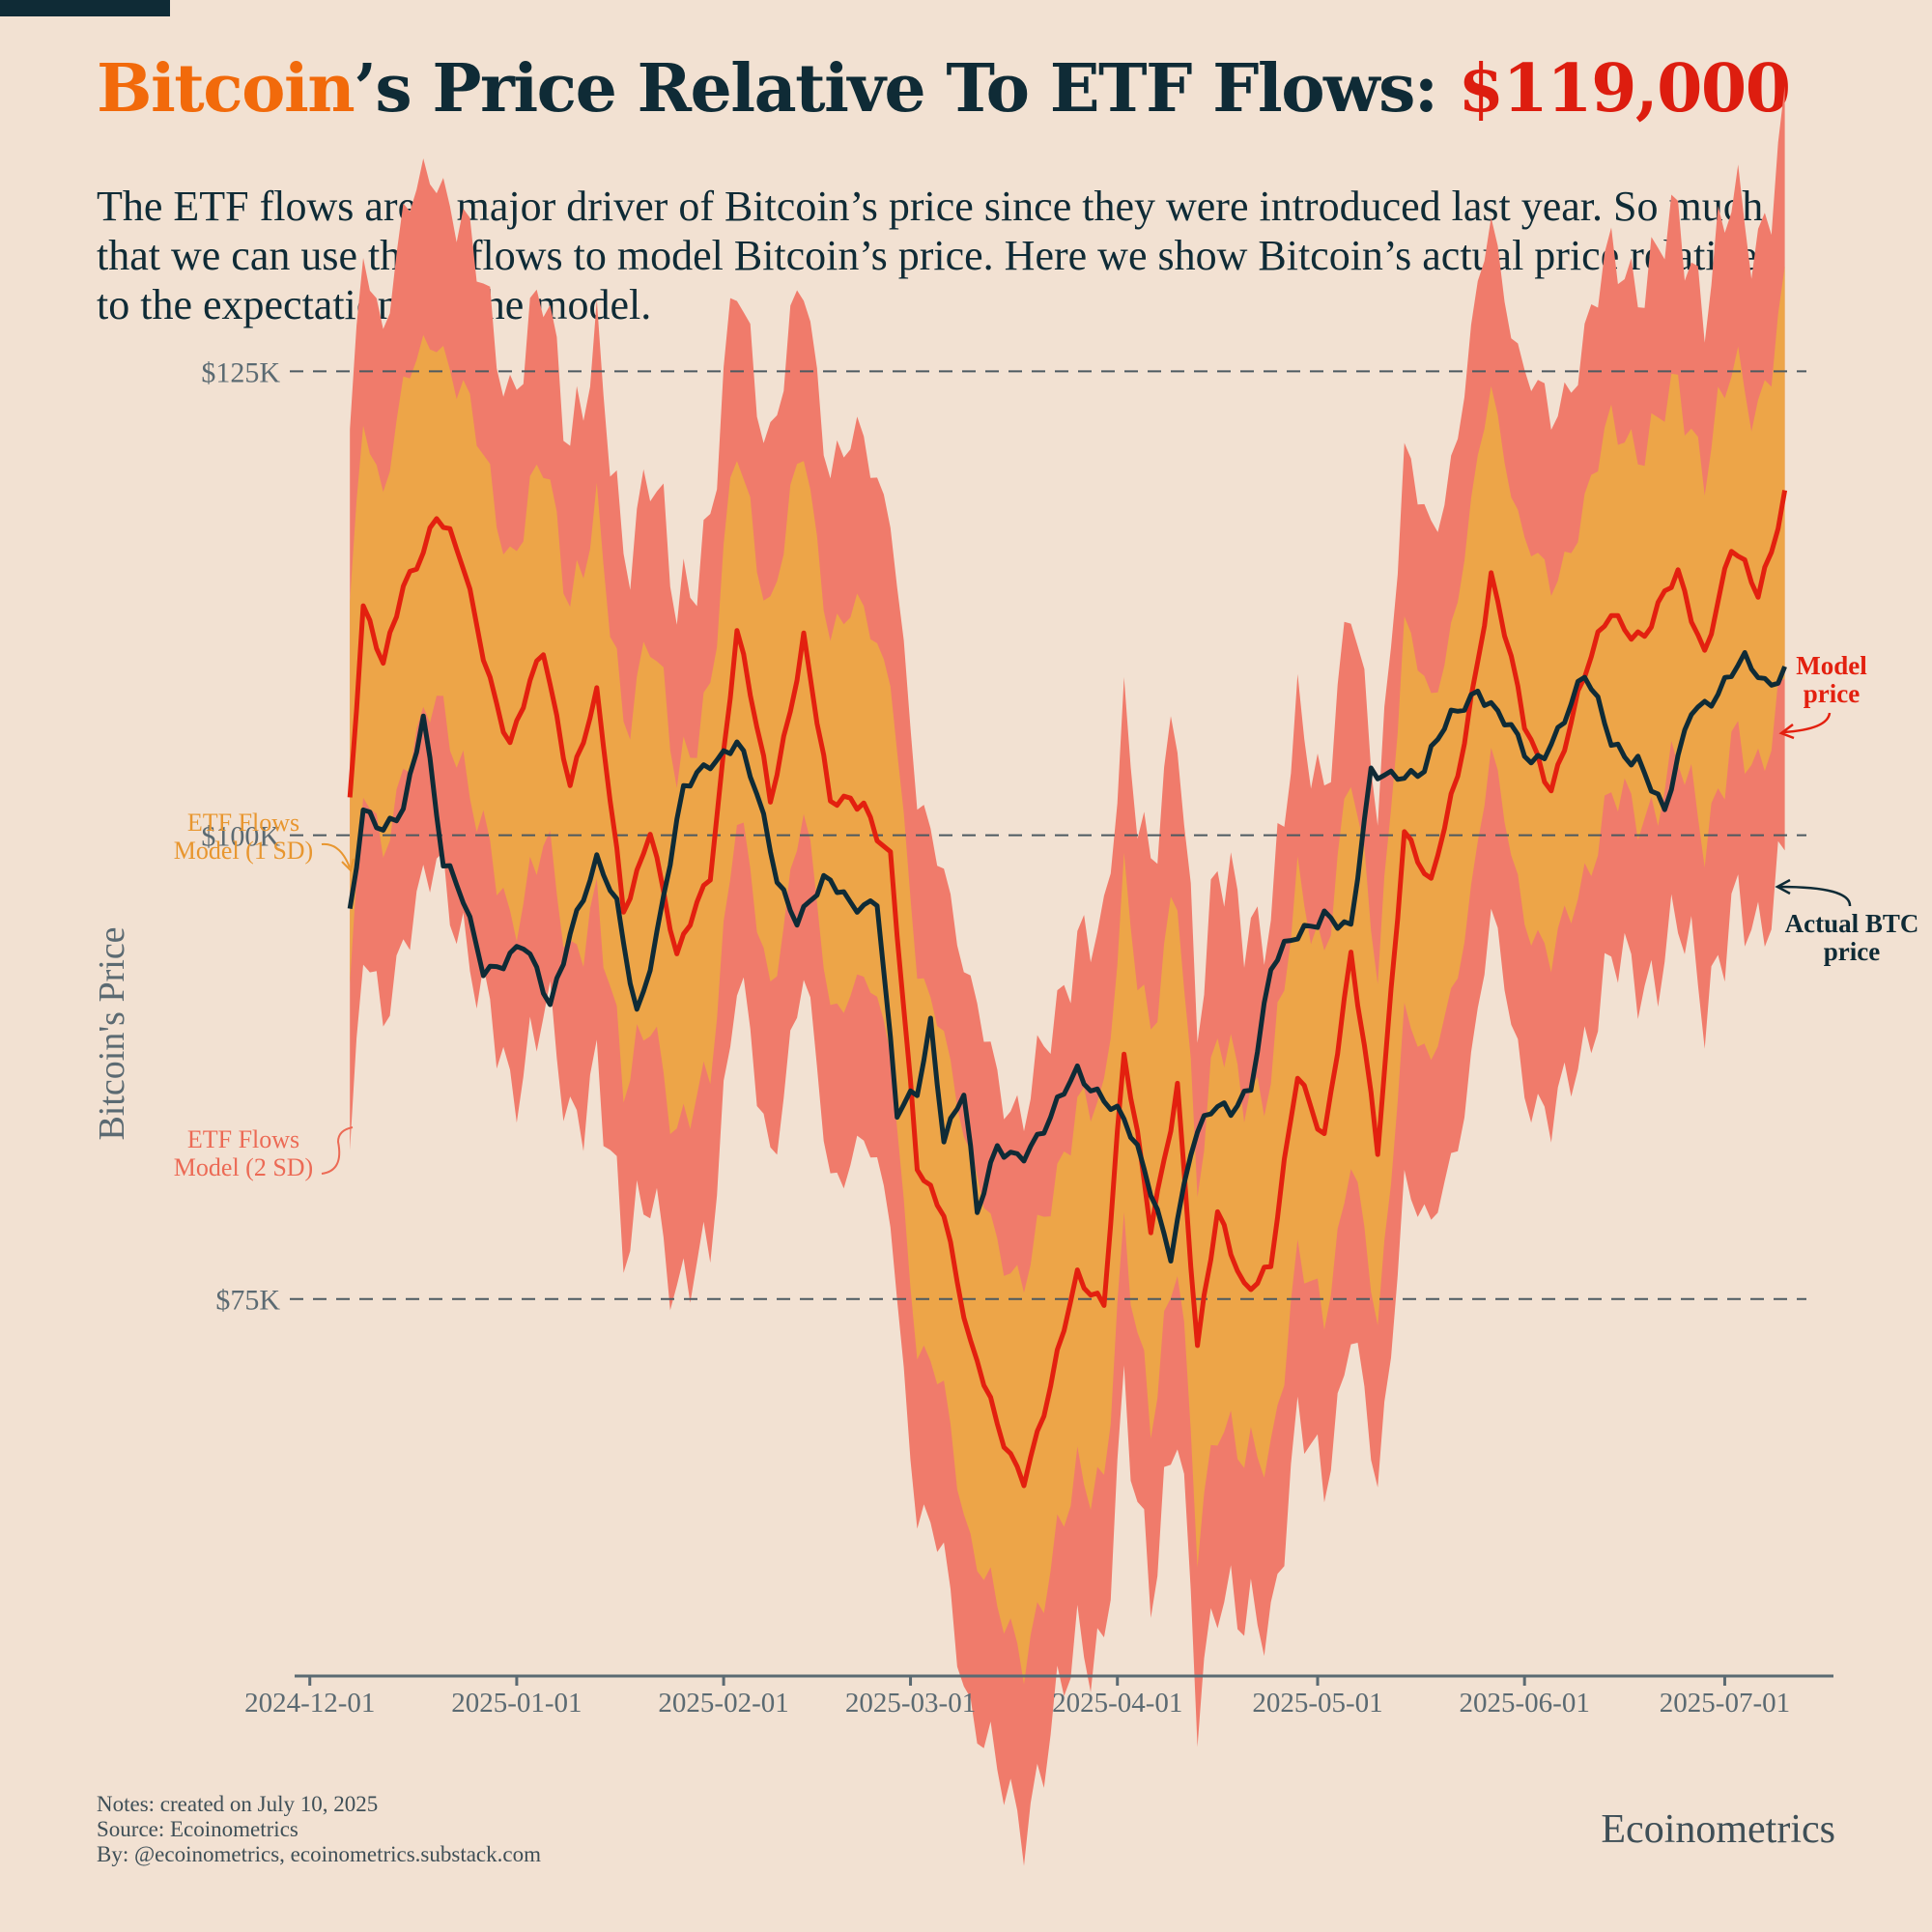  What do you see at coordinates (1117, 1703) in the screenshot?
I see `xtick-label: 2025-04-01` at bounding box center [1117, 1703].